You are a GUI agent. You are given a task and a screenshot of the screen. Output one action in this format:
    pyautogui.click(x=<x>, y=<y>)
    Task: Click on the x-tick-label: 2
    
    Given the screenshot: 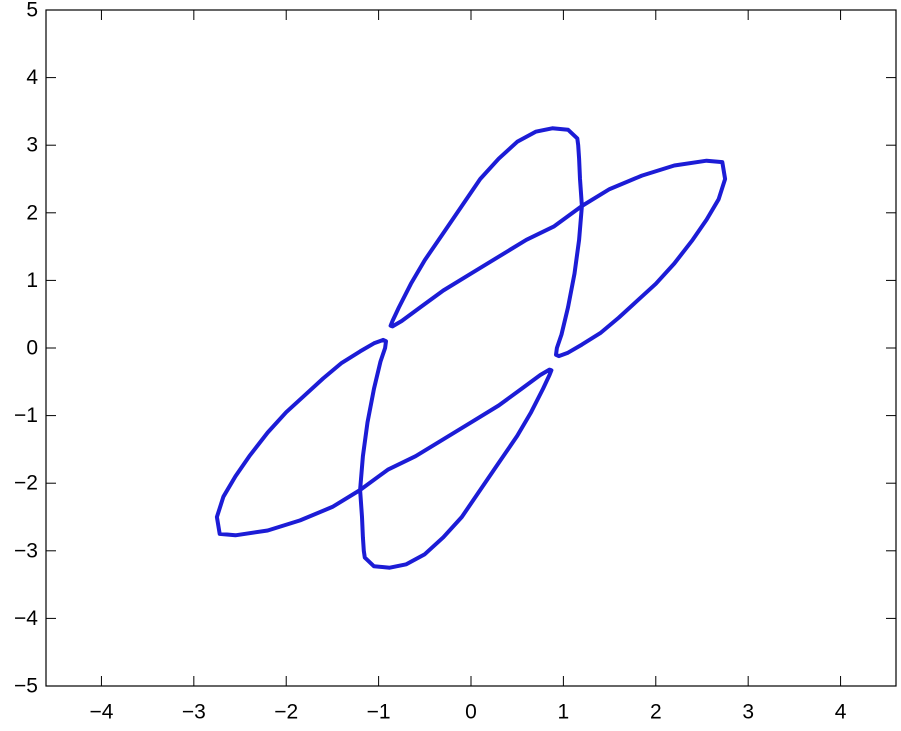 What is the action you would take?
    pyautogui.click(x=656, y=712)
    